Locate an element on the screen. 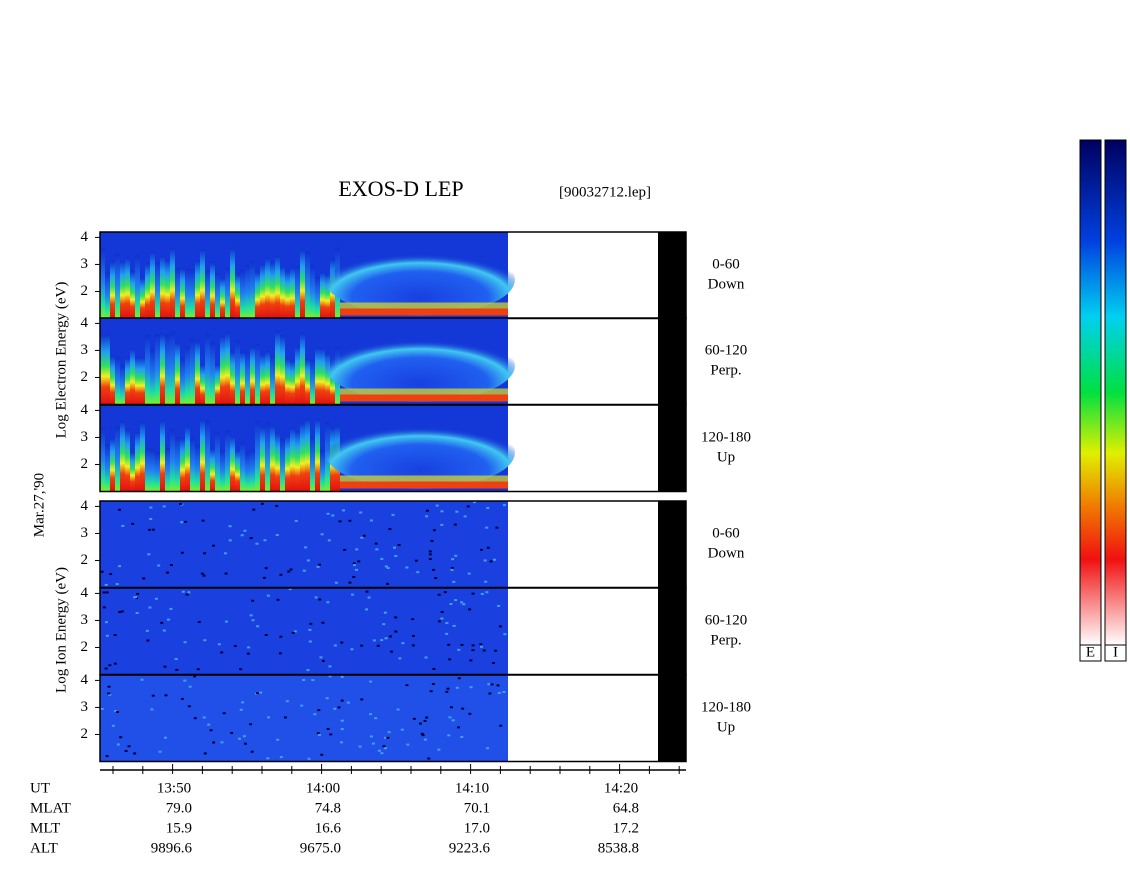 This screenshot has height=875, width=1130. panel-direction: Down is located at coordinates (726, 554).